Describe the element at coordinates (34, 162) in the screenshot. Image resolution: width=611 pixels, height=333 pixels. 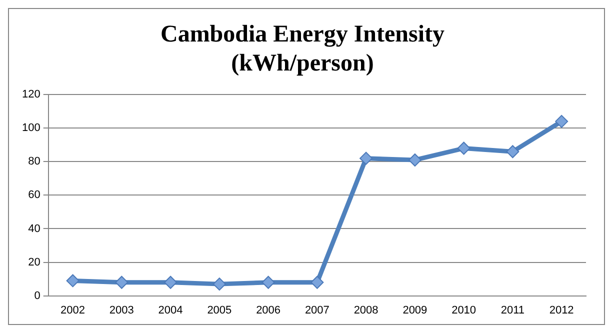
I see `y-tick-label: 80` at that location.